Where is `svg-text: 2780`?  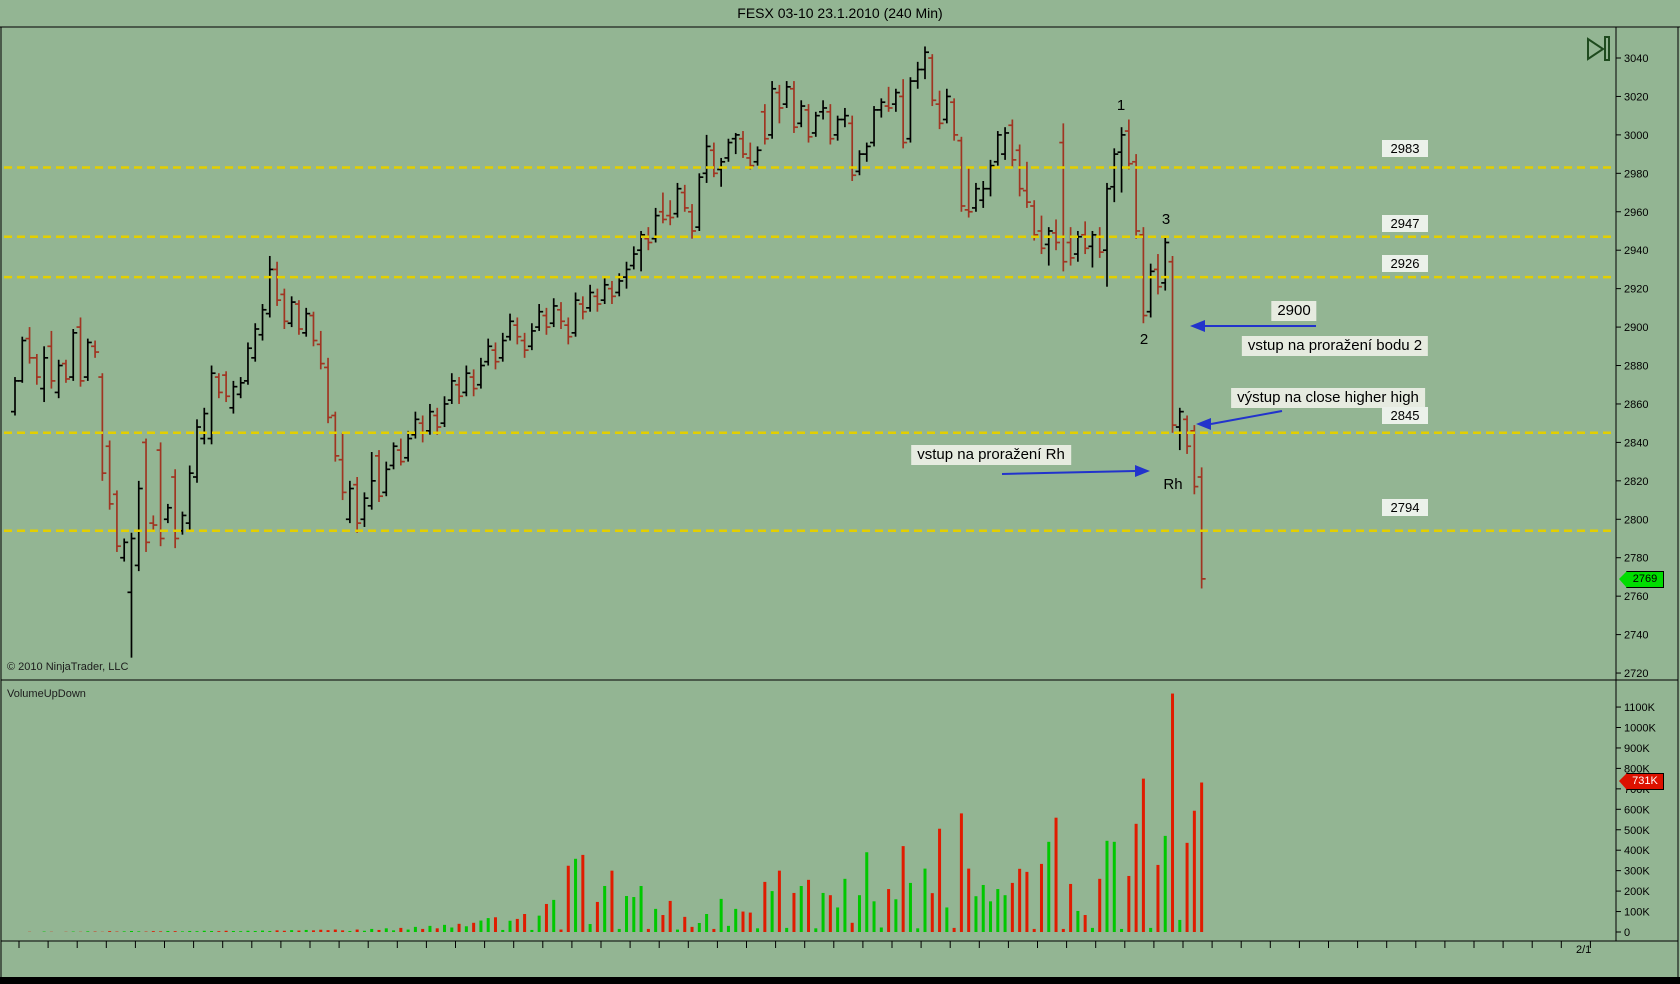
svg-text: 2780 is located at coordinates (1636, 559).